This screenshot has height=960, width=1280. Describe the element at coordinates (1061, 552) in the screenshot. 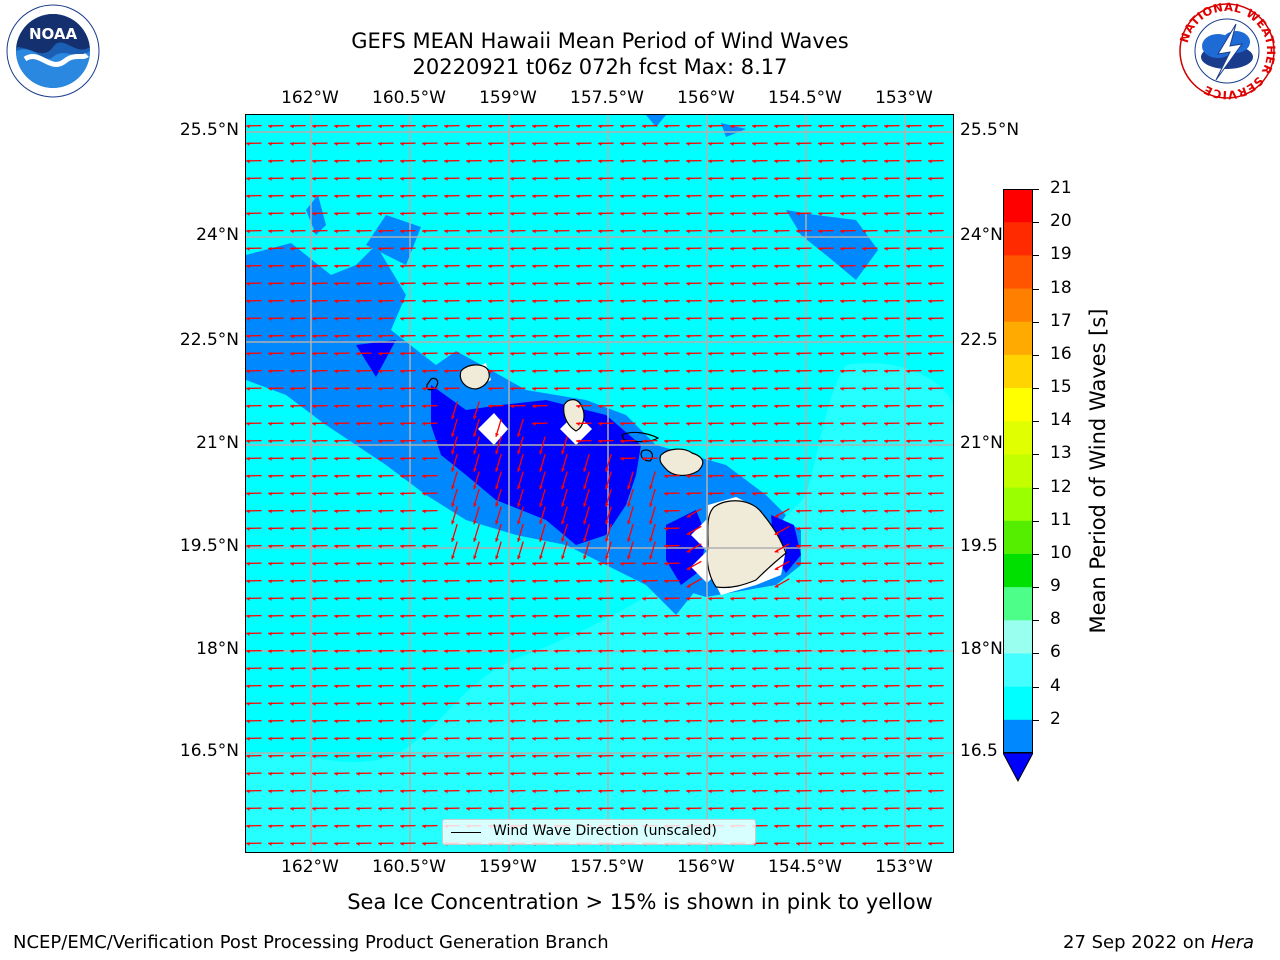

I see `colorbar-tick-label: 10` at that location.